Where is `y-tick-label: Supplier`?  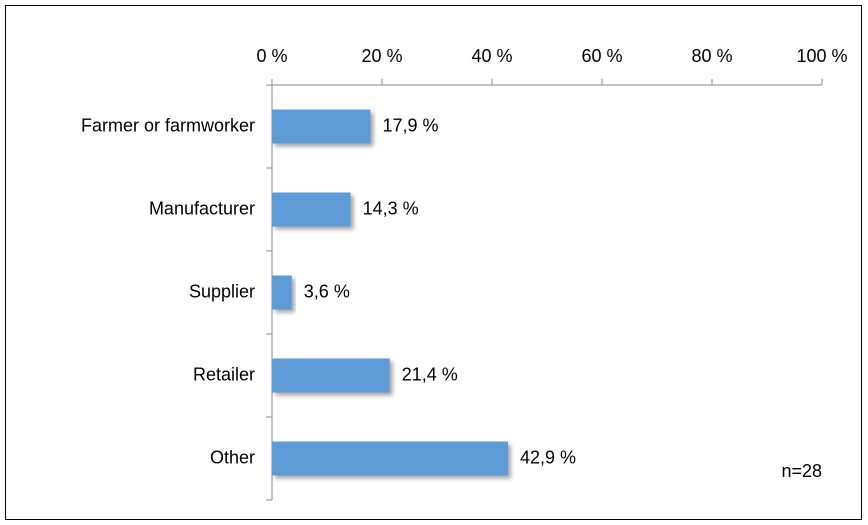
y-tick-label: Supplier is located at coordinates (222, 291).